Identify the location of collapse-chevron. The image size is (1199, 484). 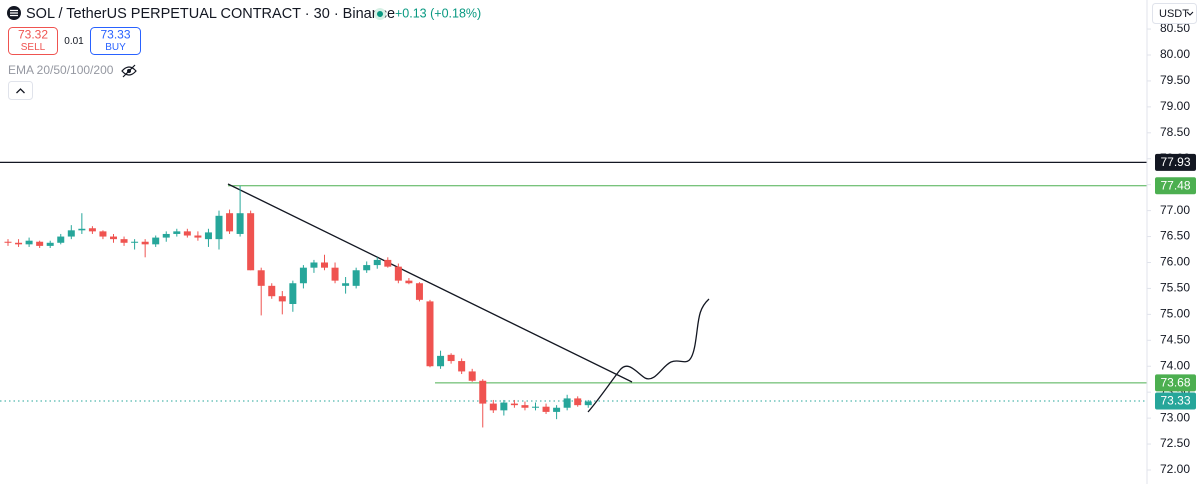
(20, 91).